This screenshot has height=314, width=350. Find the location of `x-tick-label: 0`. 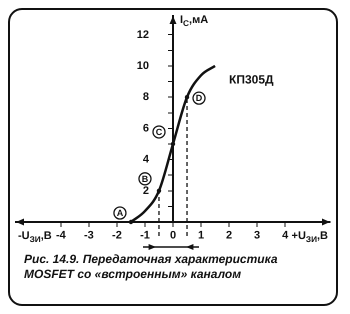

x-tick-label: 0 is located at coordinates (173, 236).